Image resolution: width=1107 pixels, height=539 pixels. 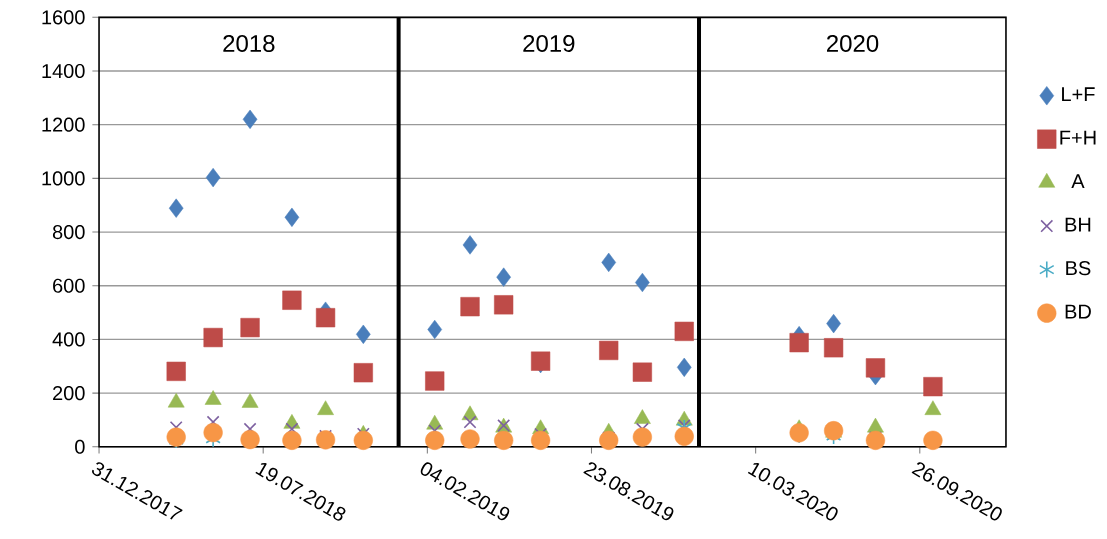 What do you see at coordinates (1078, 137) in the screenshot?
I see `legend-label: F+H` at bounding box center [1078, 137].